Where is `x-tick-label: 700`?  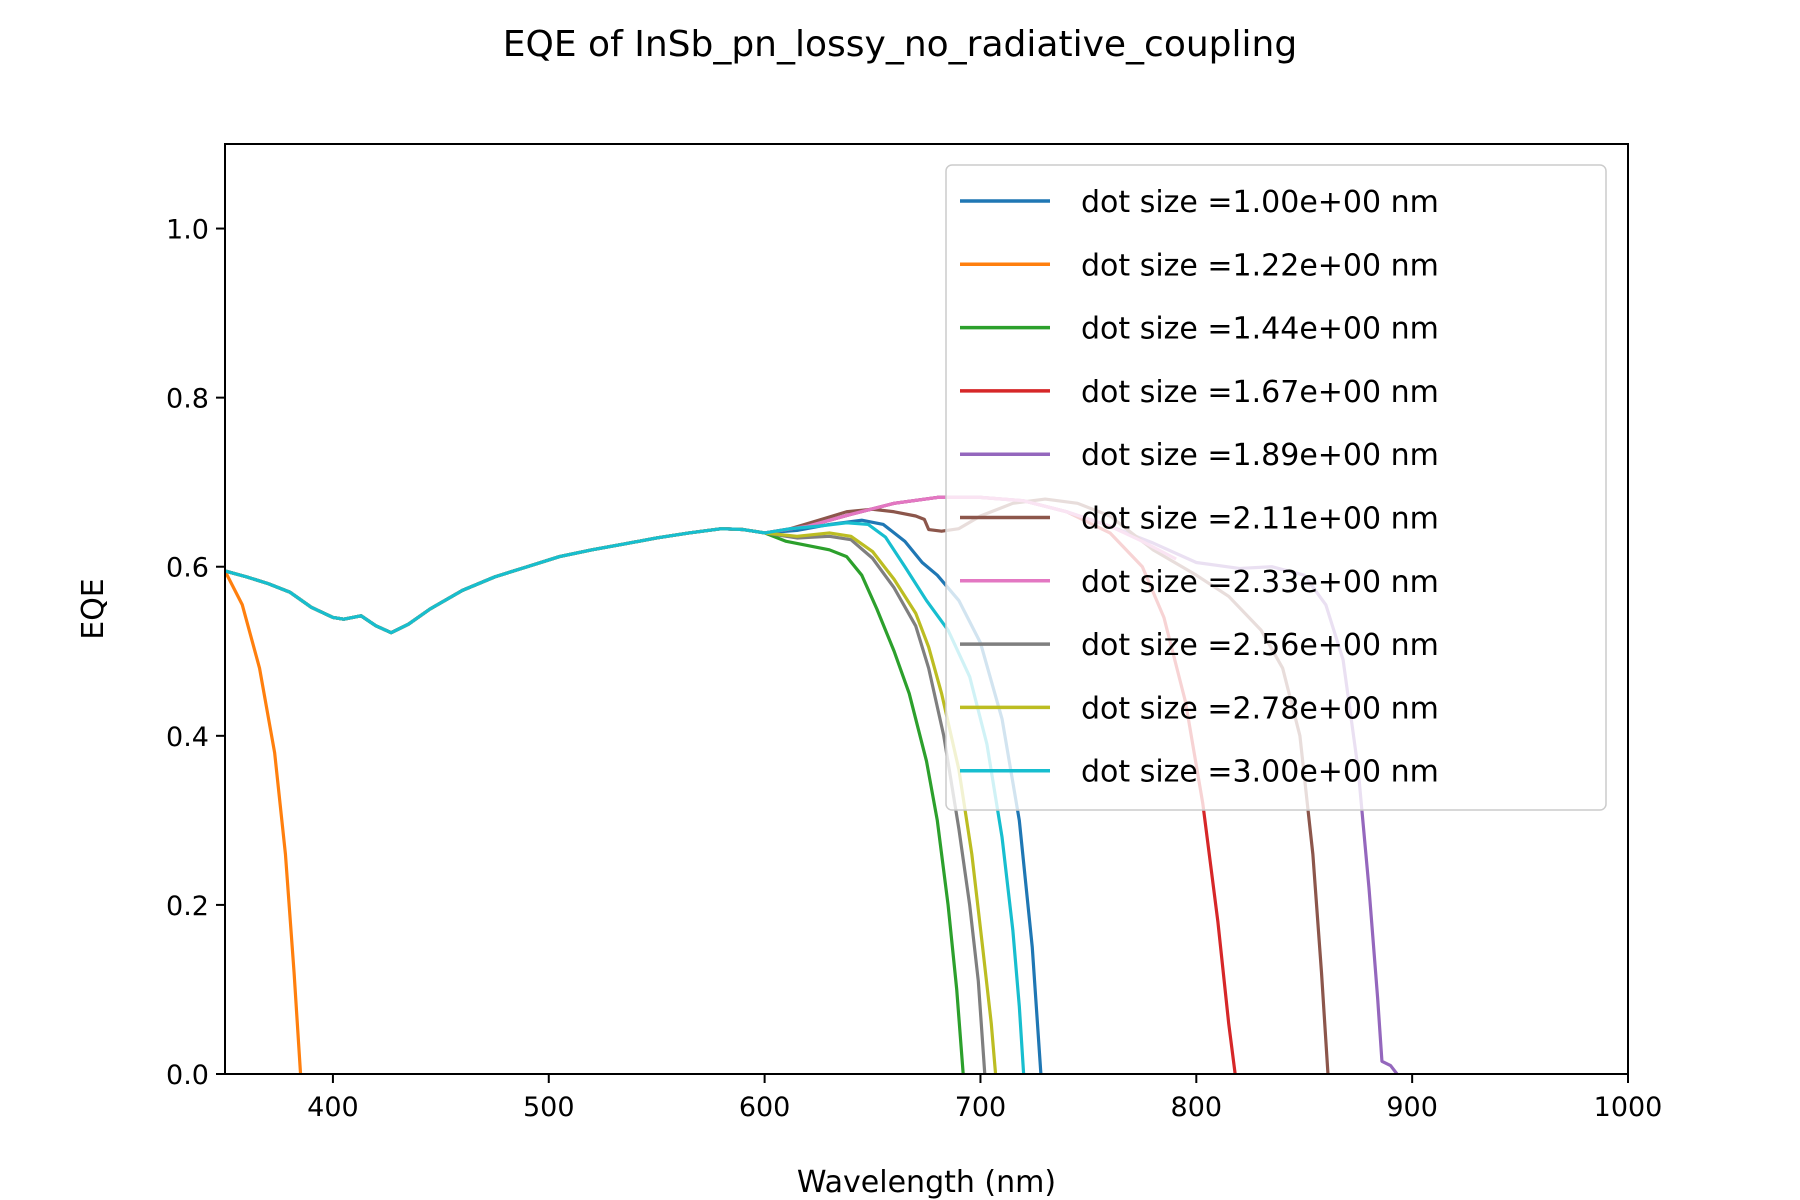 x-tick-label: 700 is located at coordinates (981, 1107).